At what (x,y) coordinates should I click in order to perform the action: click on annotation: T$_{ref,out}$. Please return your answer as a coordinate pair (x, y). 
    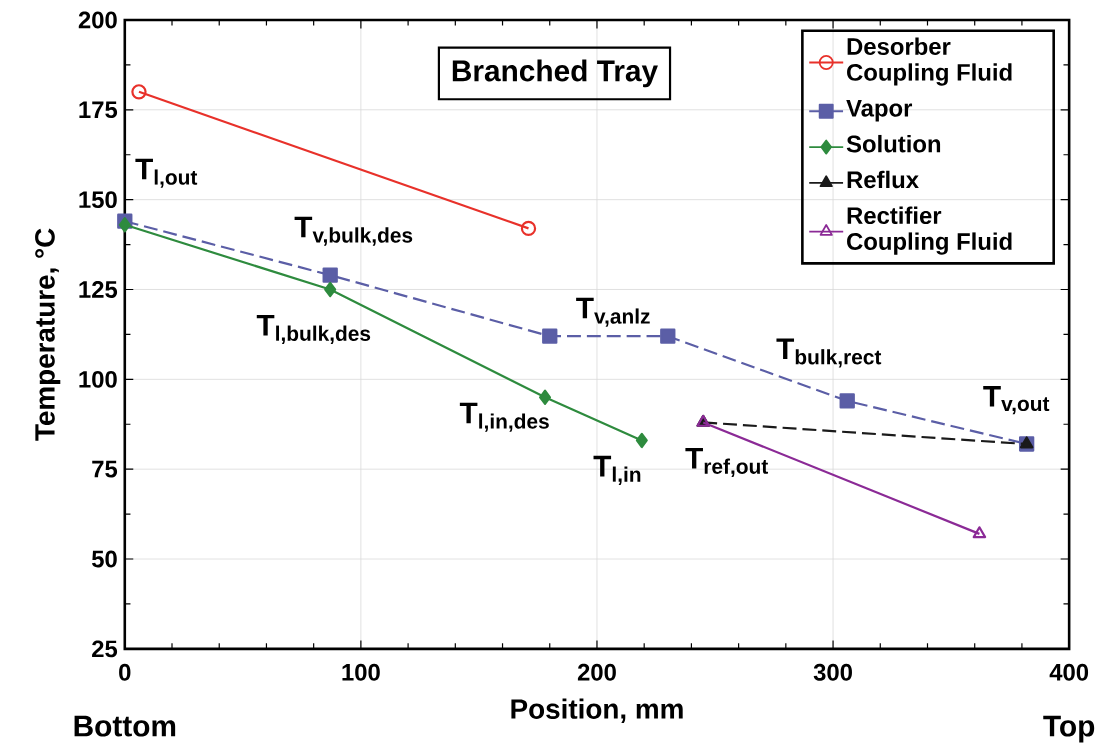
    Looking at the image, I should click on (727, 463).